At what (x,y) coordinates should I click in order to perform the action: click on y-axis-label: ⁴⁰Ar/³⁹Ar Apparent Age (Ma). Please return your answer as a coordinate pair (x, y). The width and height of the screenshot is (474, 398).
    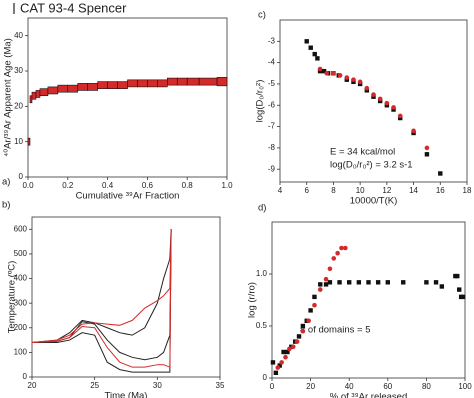
    Looking at the image, I should click on (8, 97).